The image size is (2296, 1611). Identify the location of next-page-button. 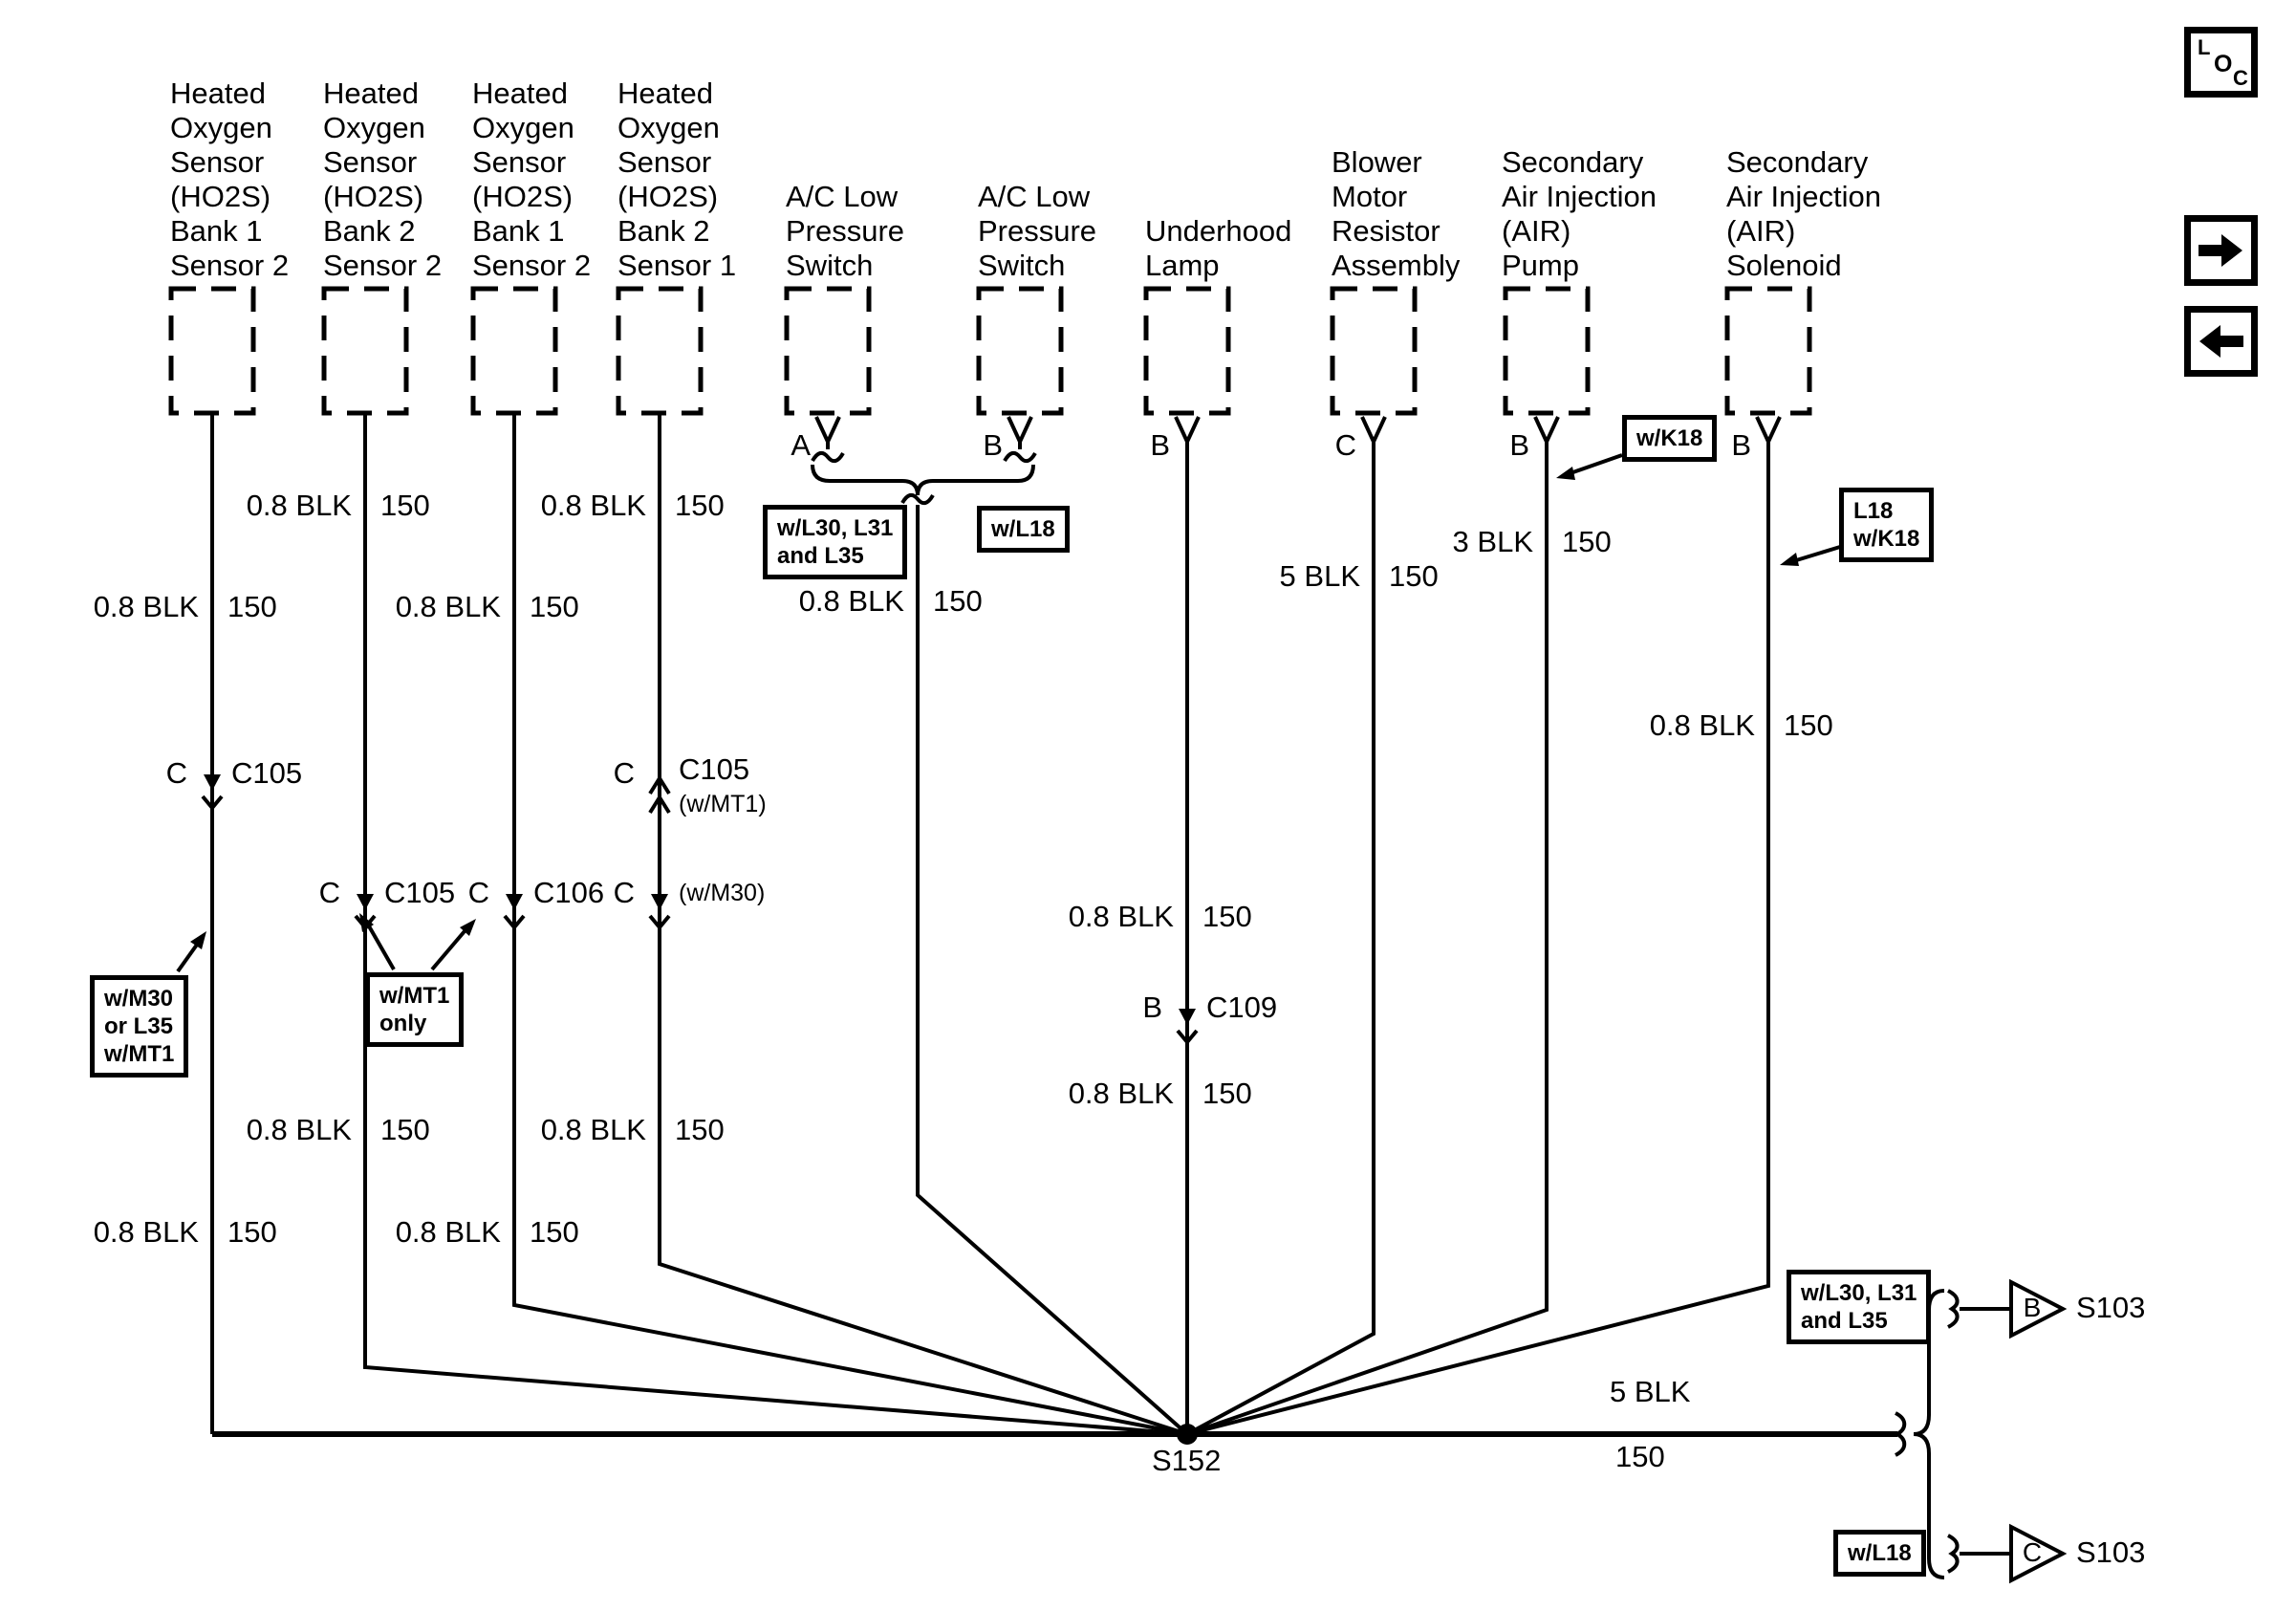
(2221, 250).